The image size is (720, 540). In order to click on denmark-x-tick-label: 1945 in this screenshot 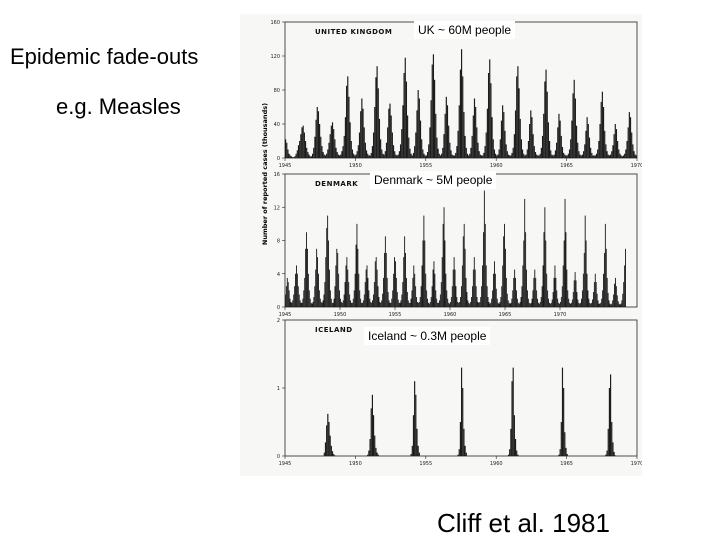, I will do `click(285, 315)`.